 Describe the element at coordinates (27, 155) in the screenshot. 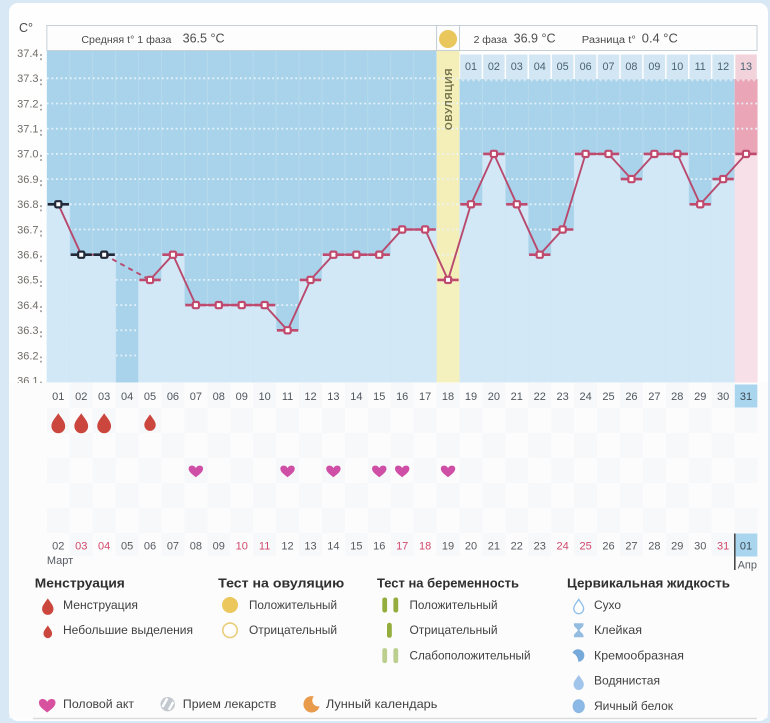

I see `svg-text: 37.0` at that location.